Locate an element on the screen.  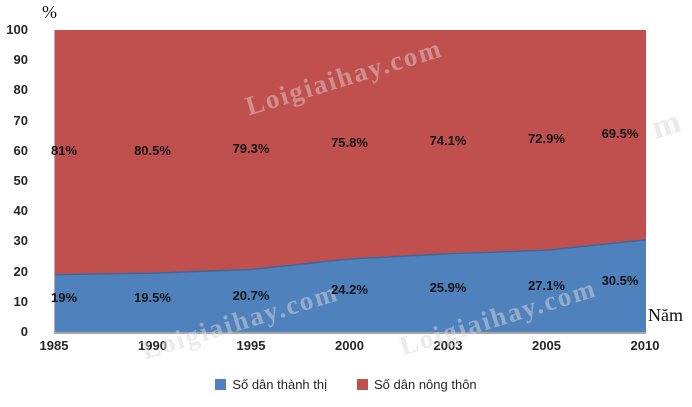
rural-legend-label: Số dân nông thôn is located at coordinates (425, 384).